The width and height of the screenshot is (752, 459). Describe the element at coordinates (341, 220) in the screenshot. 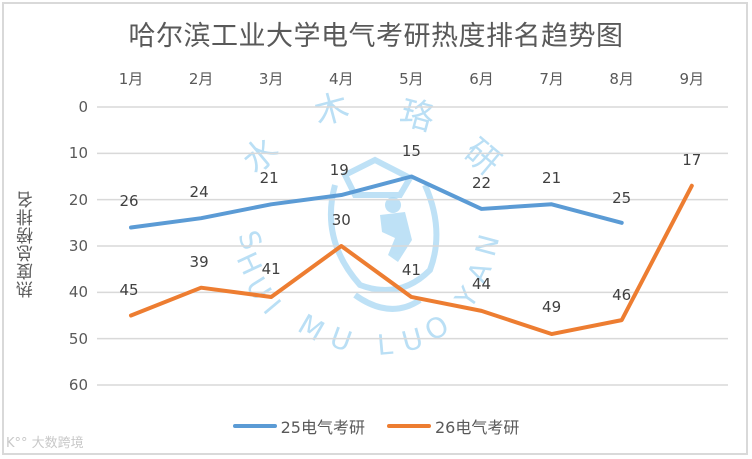

I see `data-label: 30` at that location.